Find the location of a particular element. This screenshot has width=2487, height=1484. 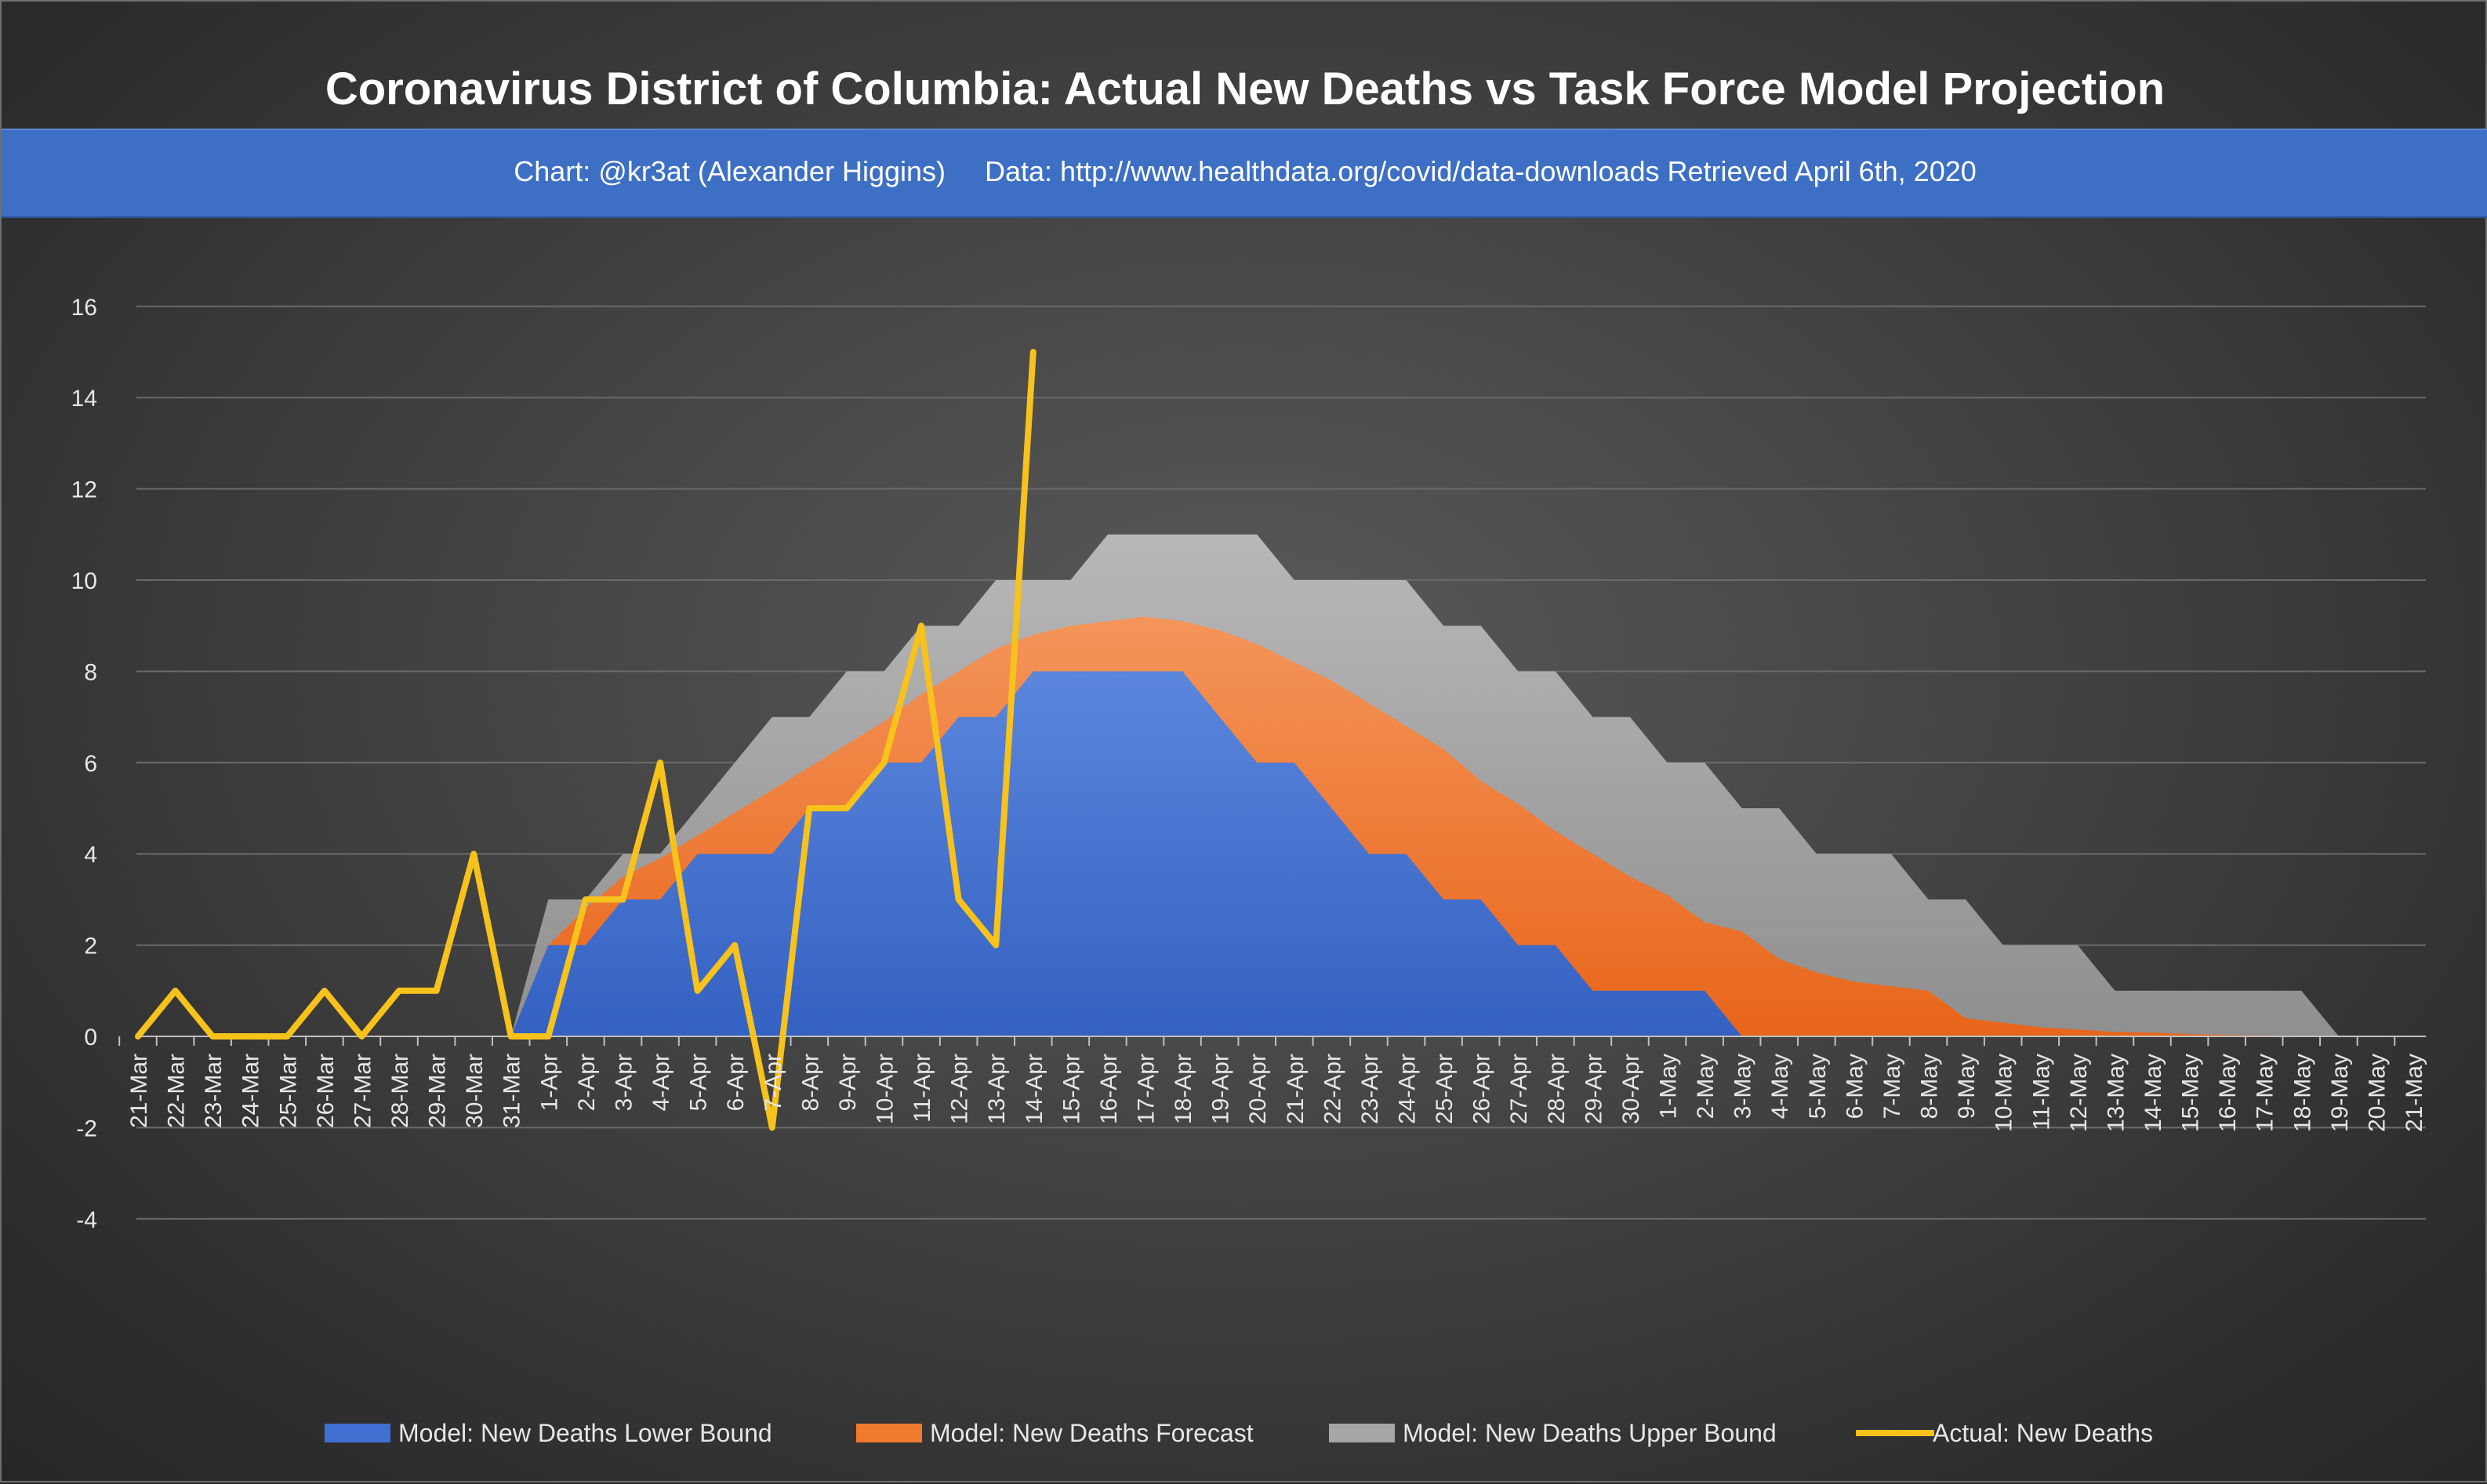

x-tick-label: 29-Mar is located at coordinates (438, 1091).